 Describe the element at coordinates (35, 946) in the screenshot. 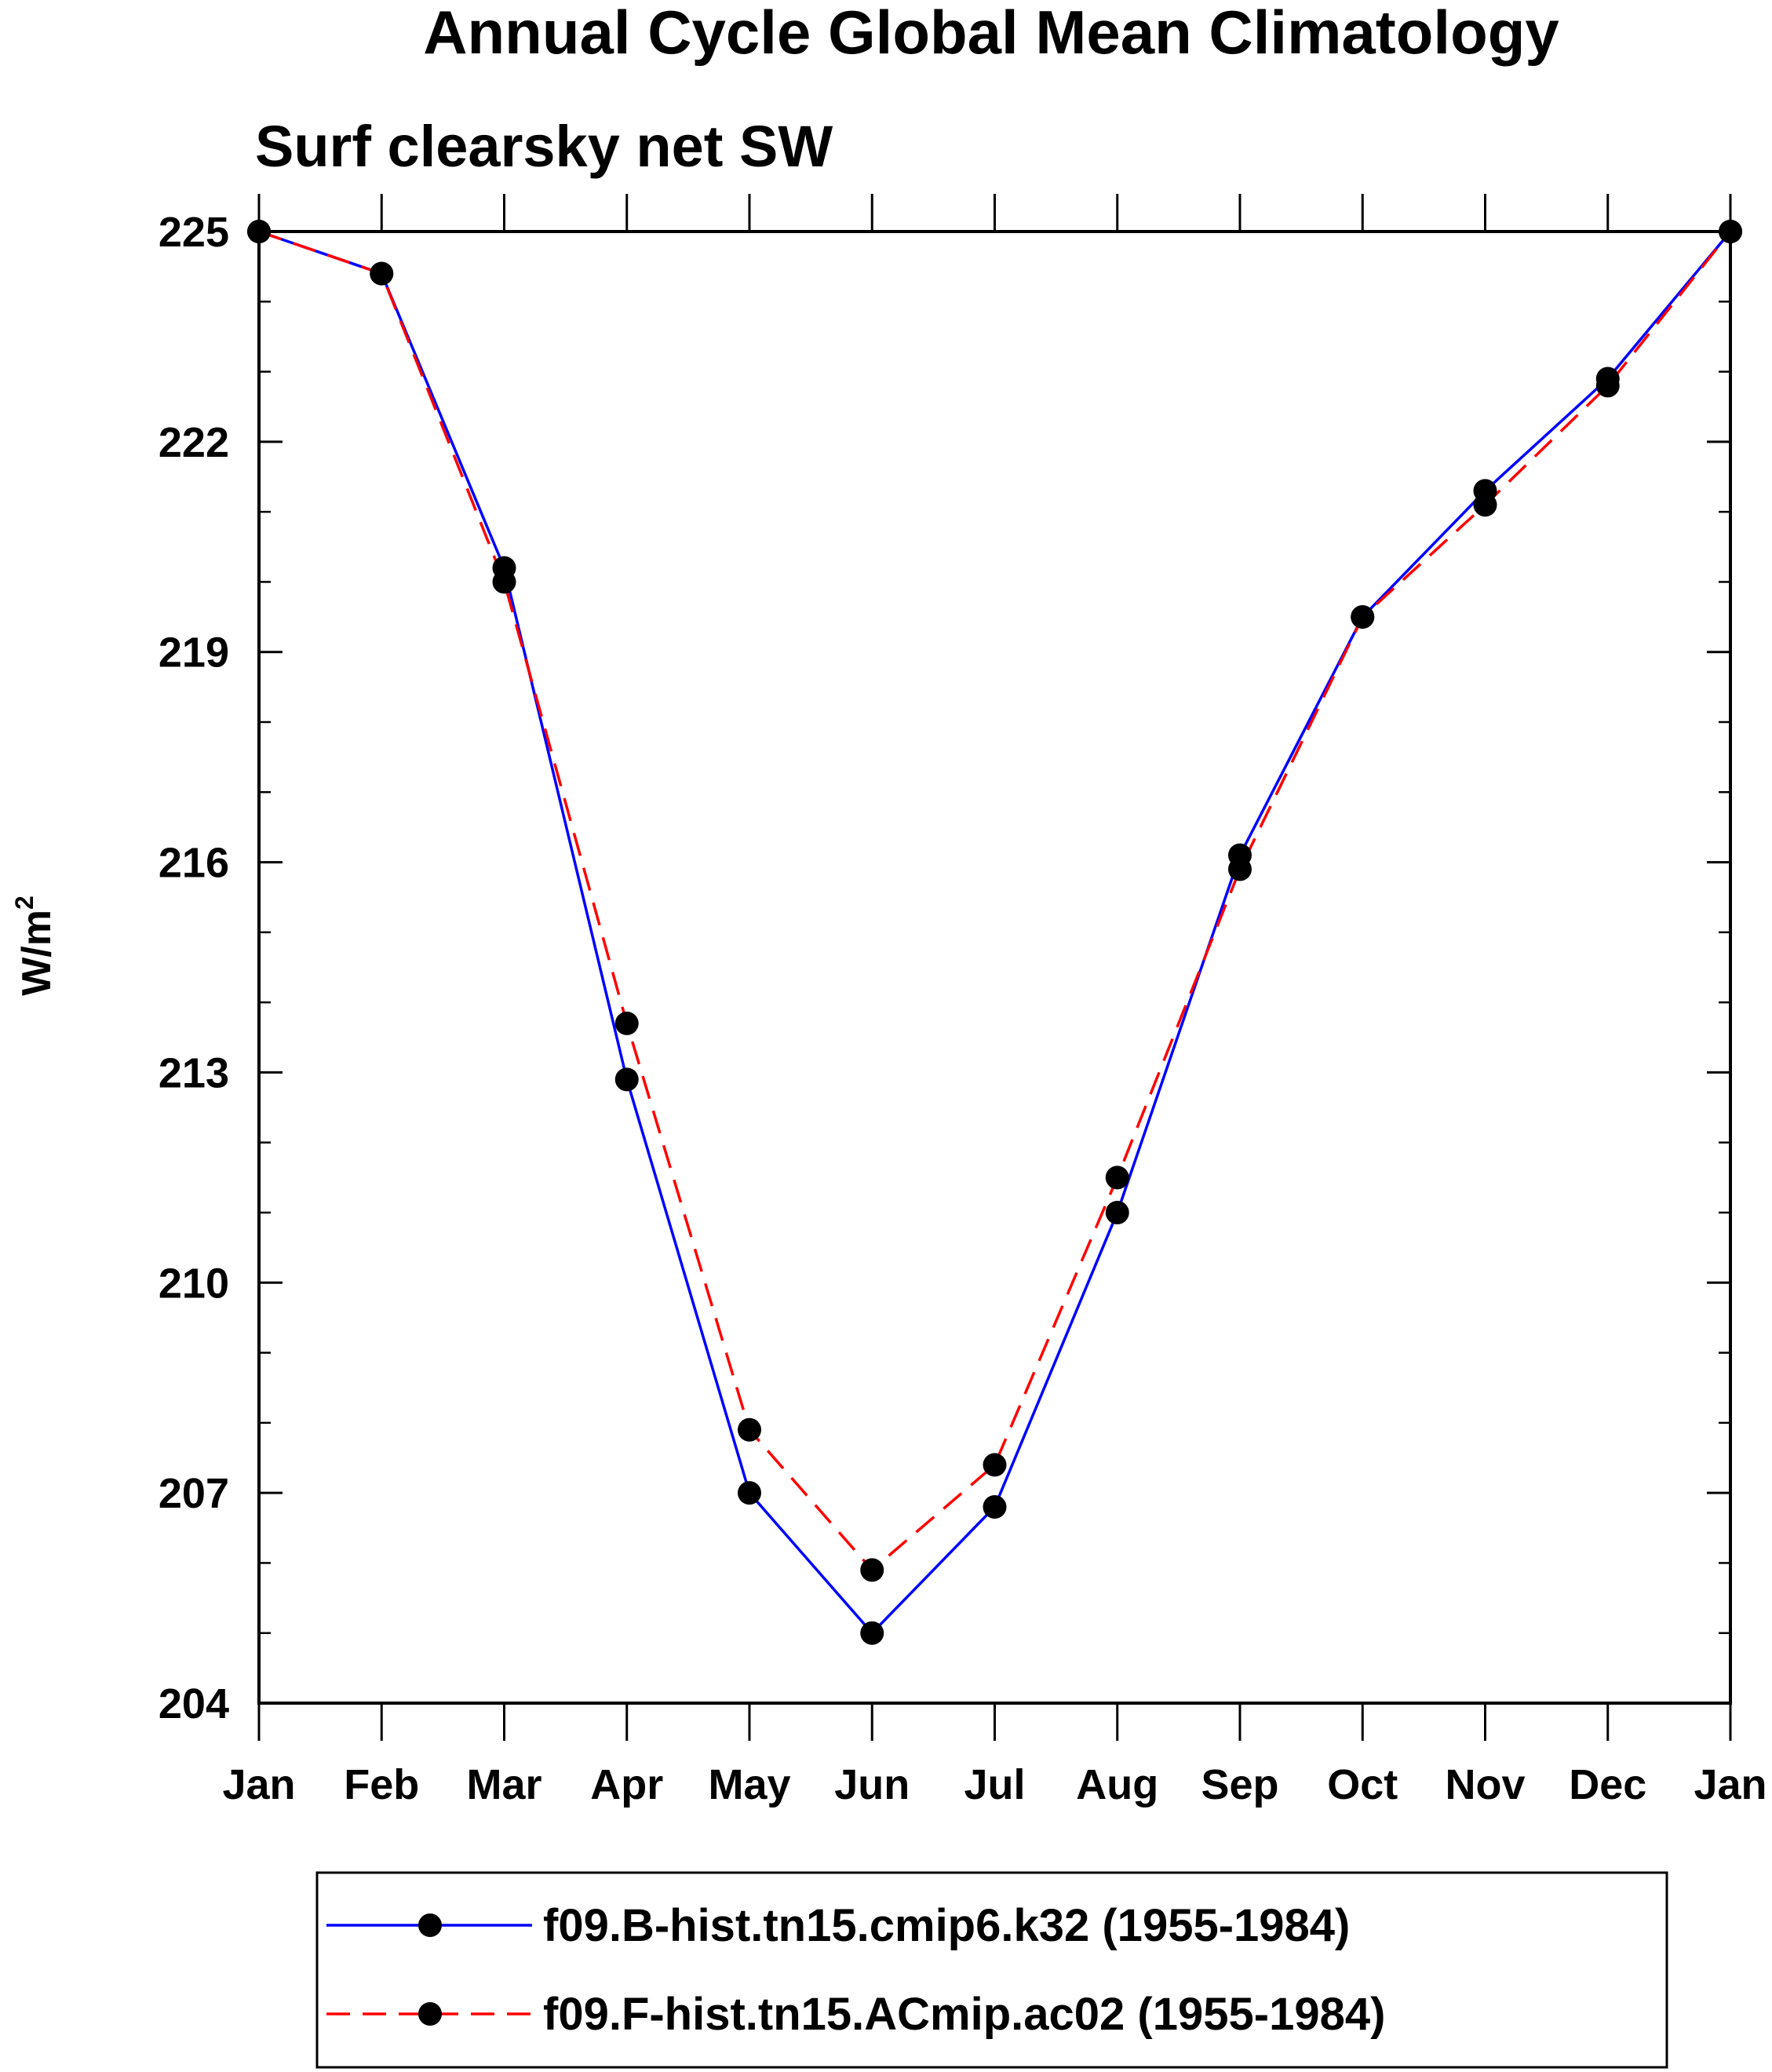

I see `y-axis-label: W/m2` at that location.